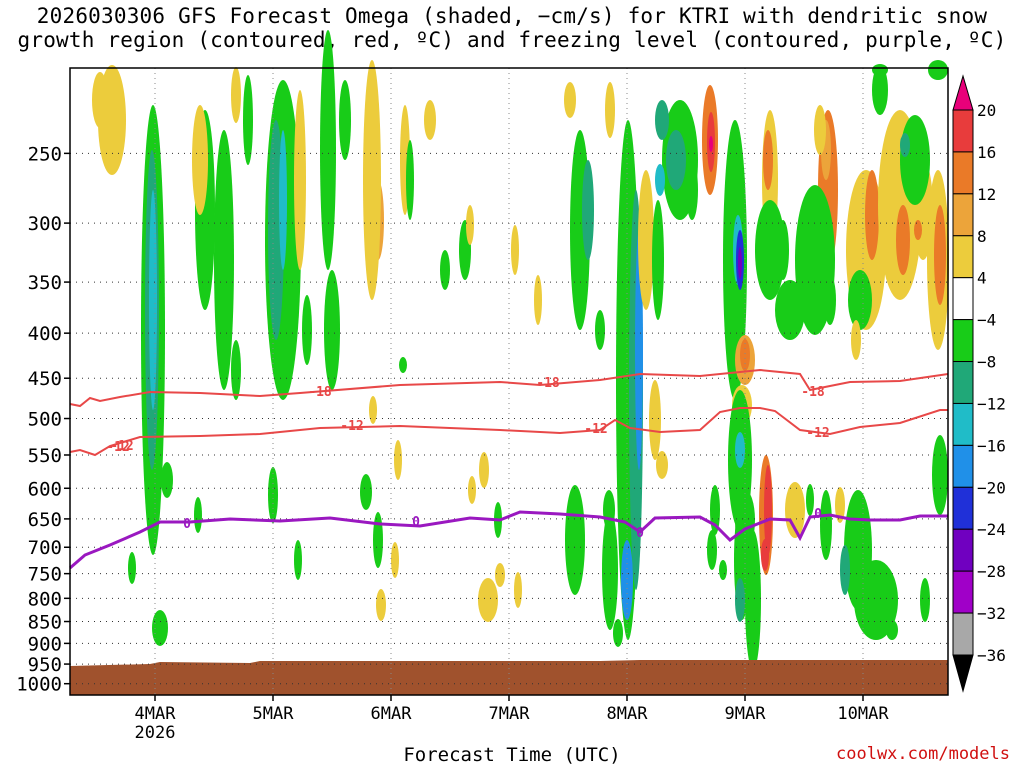  I want to click on colorbar-label: −24, so click(991, 529).